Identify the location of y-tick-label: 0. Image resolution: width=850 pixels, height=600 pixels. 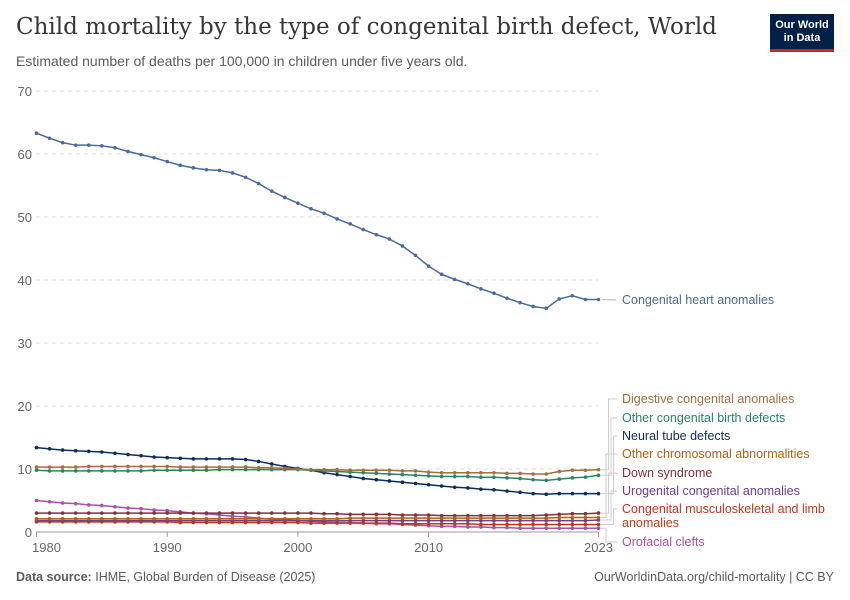
(28, 532).